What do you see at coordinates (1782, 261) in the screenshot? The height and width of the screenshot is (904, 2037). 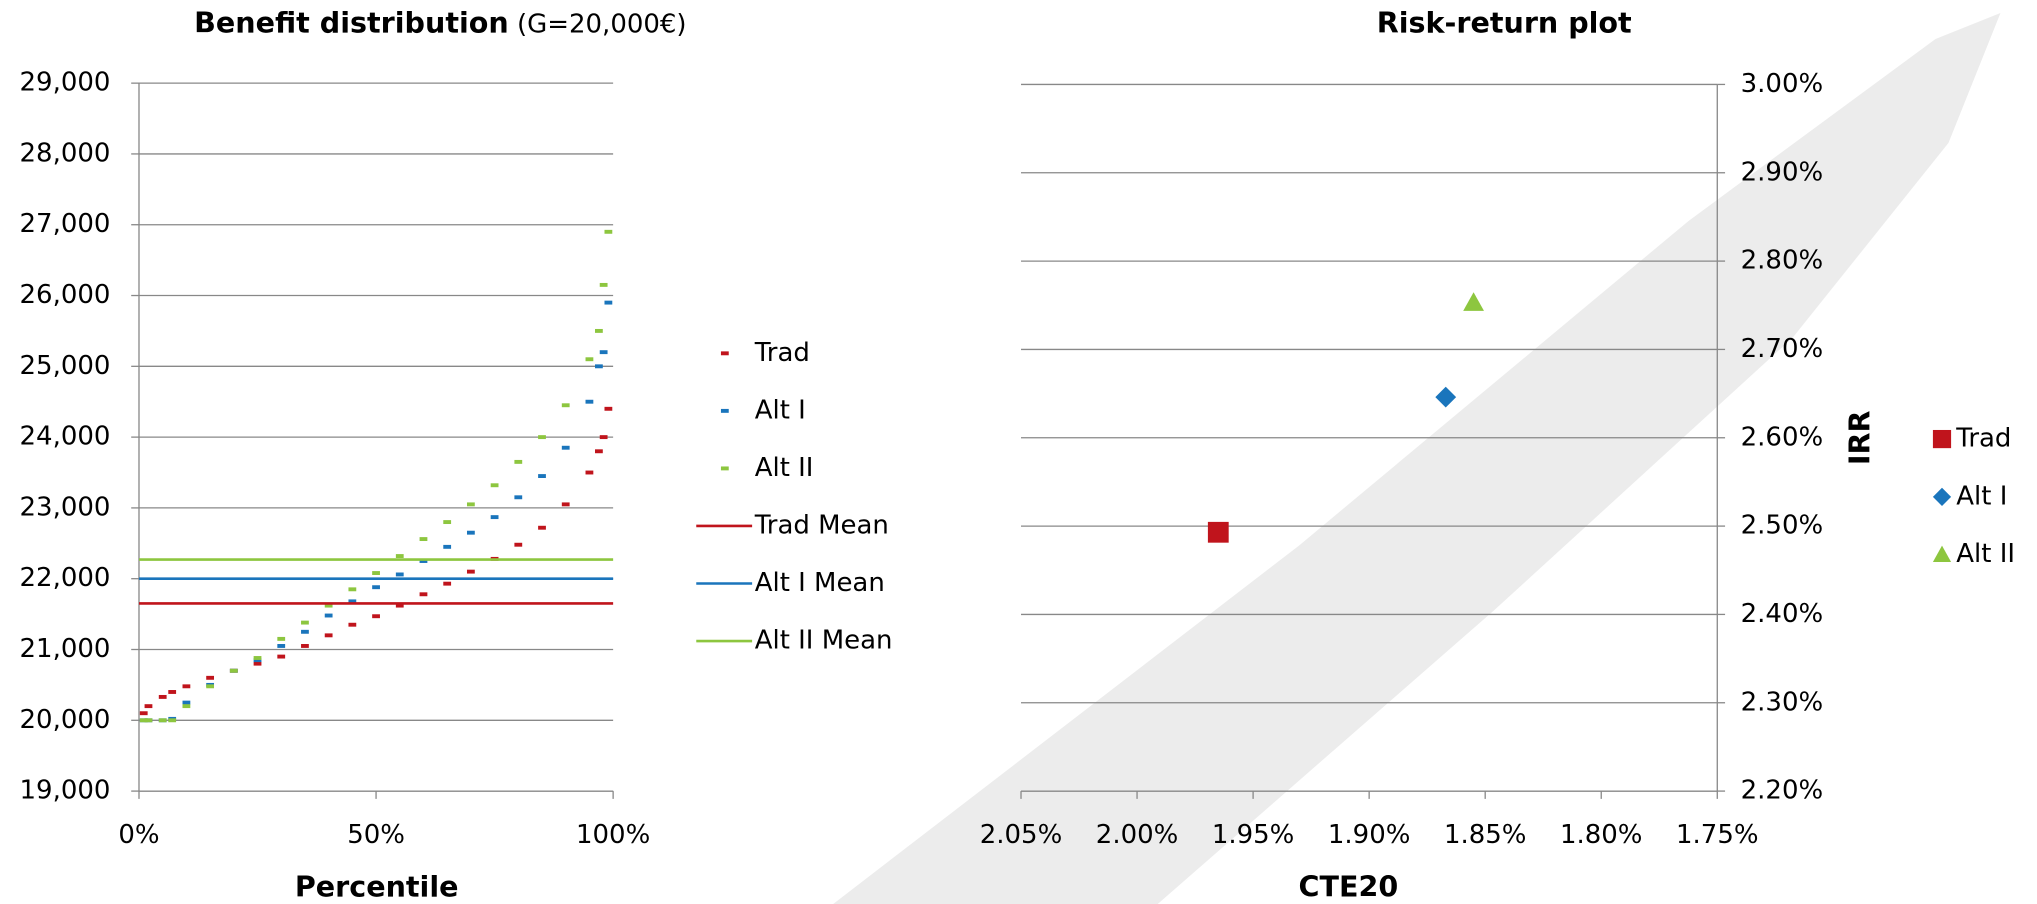 I see `y-tick-label: 2.80%` at bounding box center [1782, 261].